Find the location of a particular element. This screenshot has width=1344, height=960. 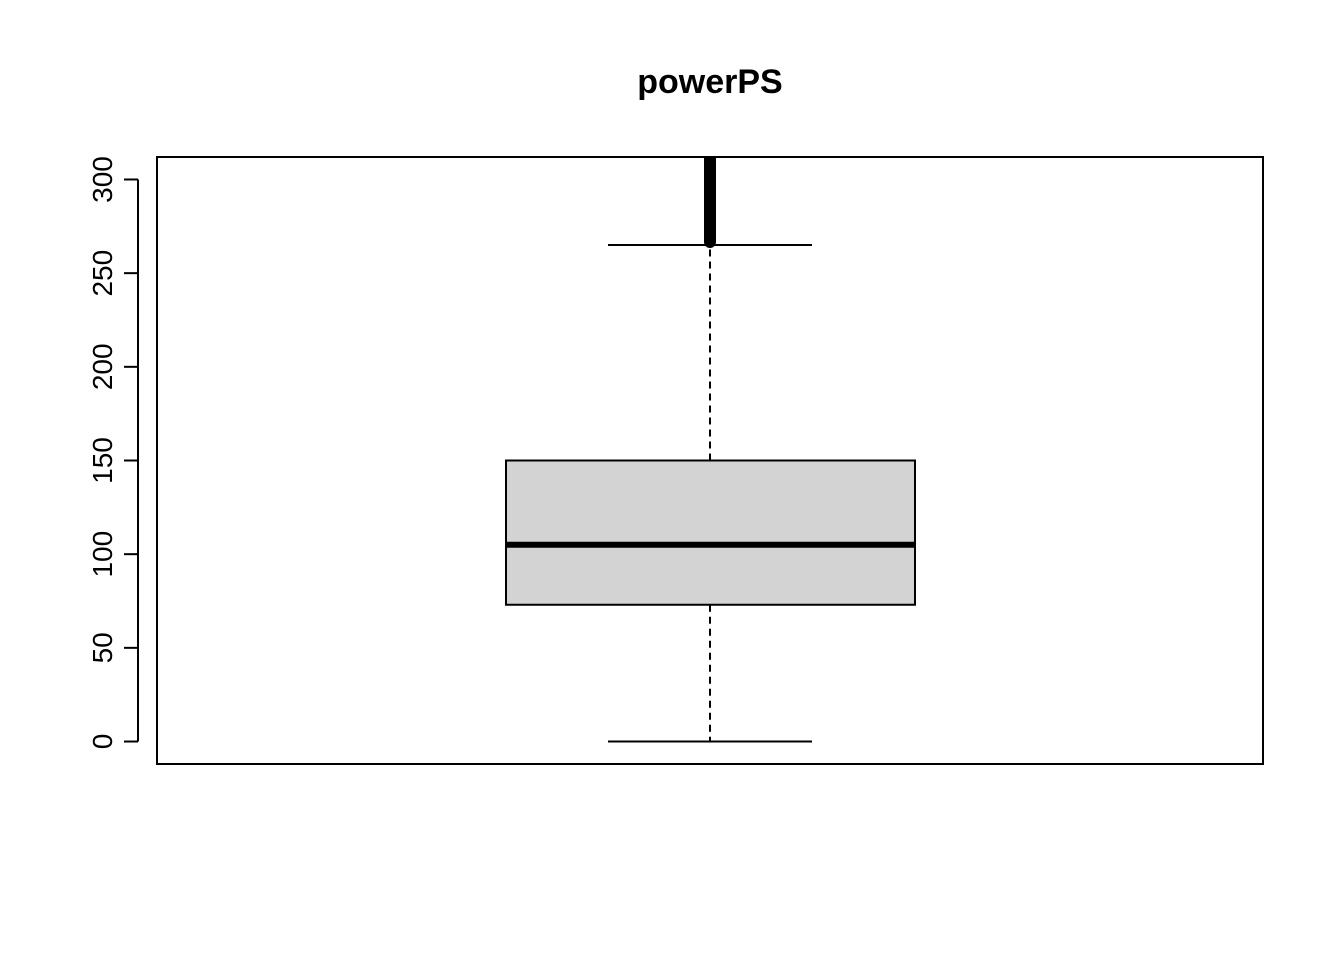

outlier-point is located at coordinates (710, 242).